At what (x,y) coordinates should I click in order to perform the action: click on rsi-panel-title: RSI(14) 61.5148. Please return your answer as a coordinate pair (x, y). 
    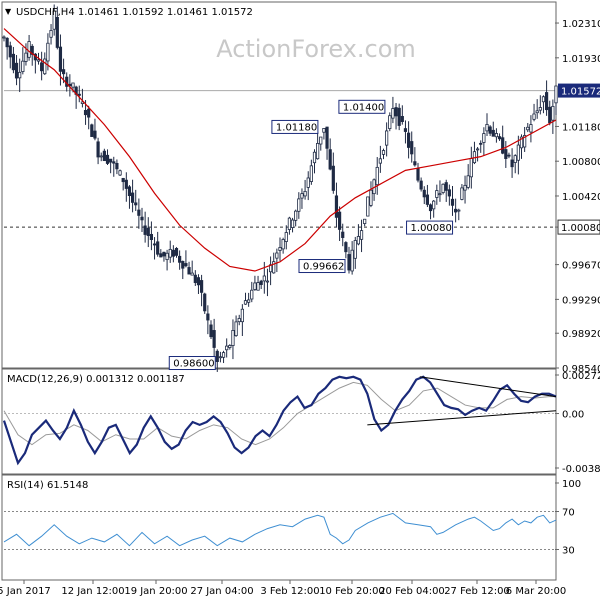
    Looking at the image, I should click on (47, 485).